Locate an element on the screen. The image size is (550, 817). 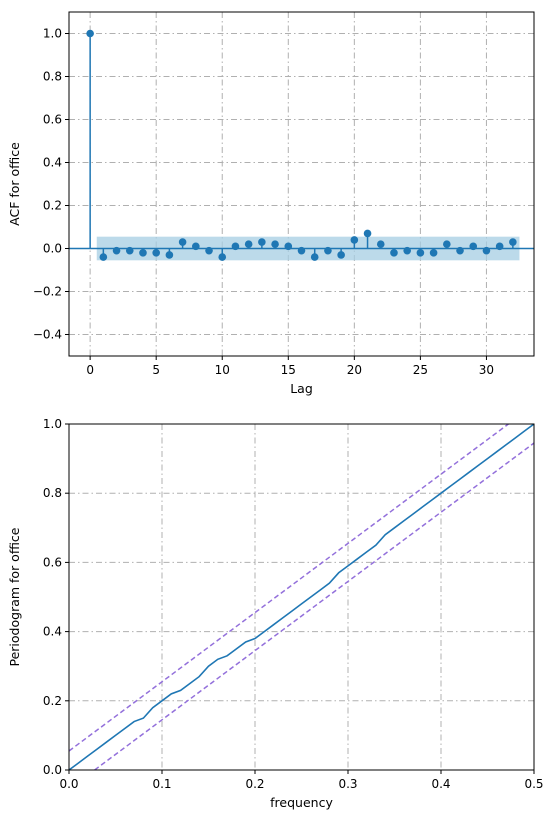
periodogram-y-axis-label: Periodogram for office is located at coordinates (14, 596).